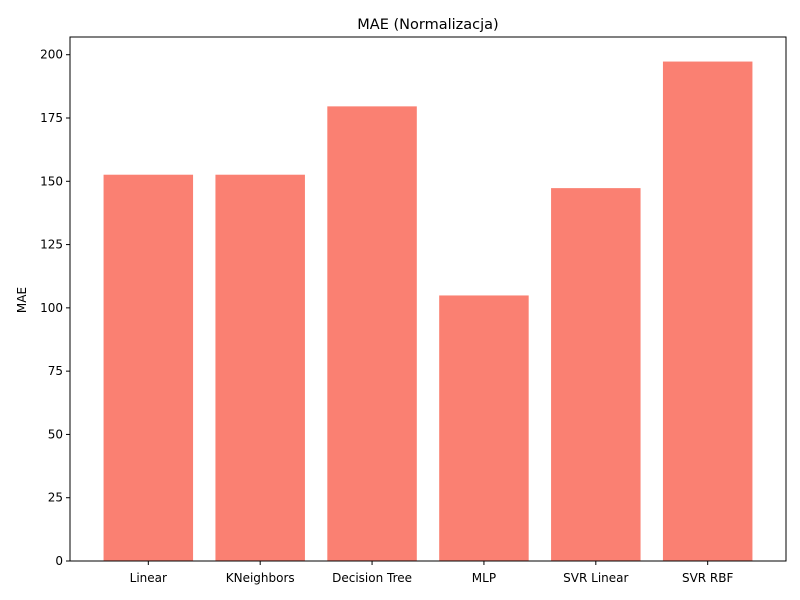 The width and height of the screenshot is (800, 600). What do you see at coordinates (427, 25) in the screenshot?
I see `chart-title: MAE (Normalizacja)` at bounding box center [427, 25].